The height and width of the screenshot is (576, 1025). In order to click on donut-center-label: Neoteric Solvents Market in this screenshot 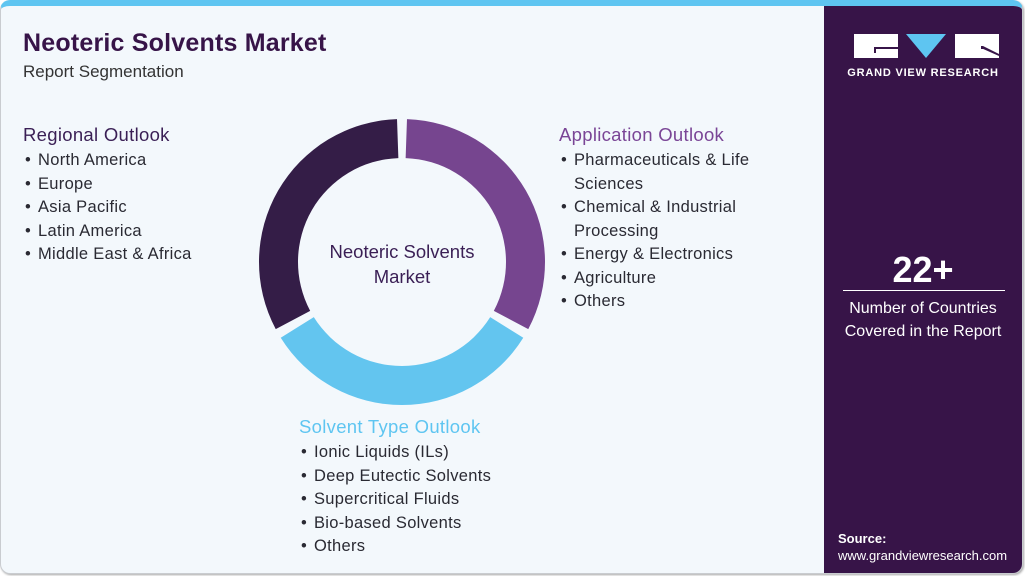, I will do `click(402, 264)`.